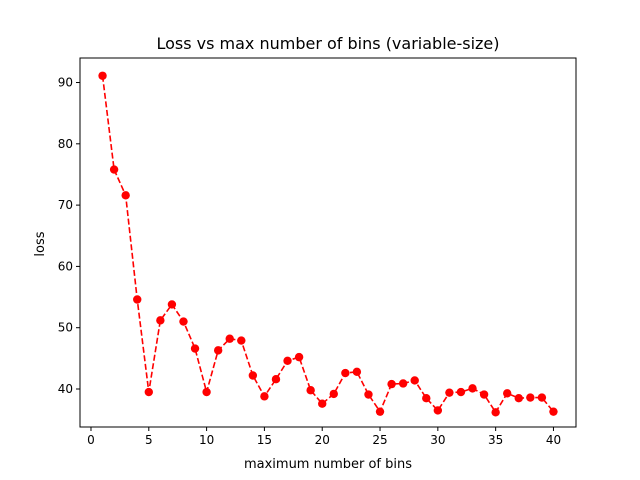 Image resolution: width=640 pixels, height=480 pixels. I want to click on x-tick-label: 15, so click(264, 440).